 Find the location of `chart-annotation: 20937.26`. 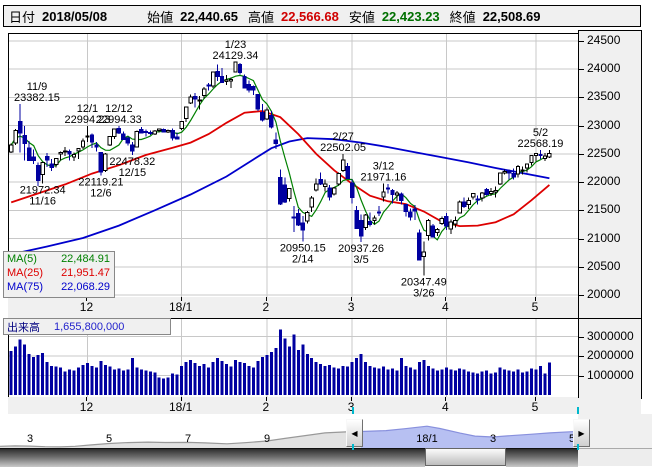

chart-annotation: 20937.26 is located at coordinates (361, 249).